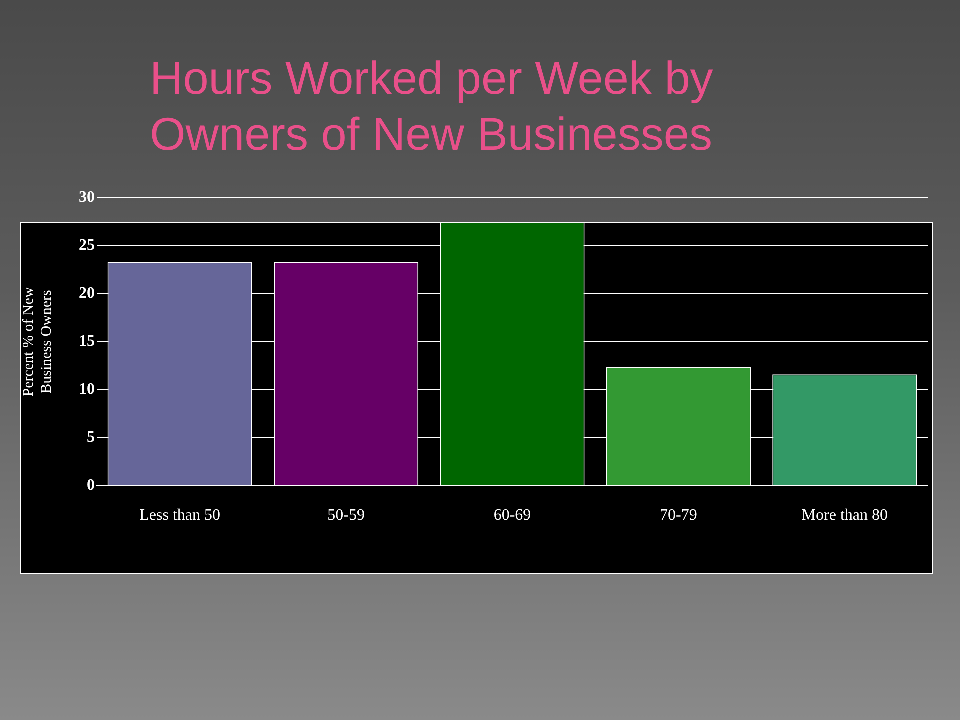 This screenshot has width=960, height=720. What do you see at coordinates (180, 515) in the screenshot?
I see `x-tick-label: Less than 50` at bounding box center [180, 515].